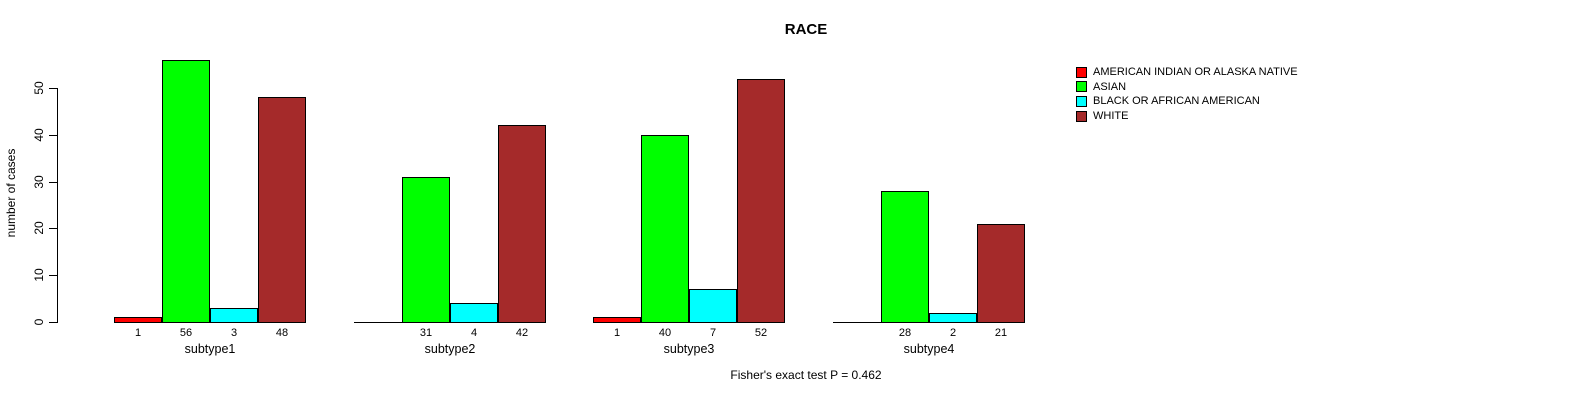 The width and height of the screenshot is (1590, 400). What do you see at coordinates (234, 333) in the screenshot?
I see `bar-value-label: 3` at bounding box center [234, 333].